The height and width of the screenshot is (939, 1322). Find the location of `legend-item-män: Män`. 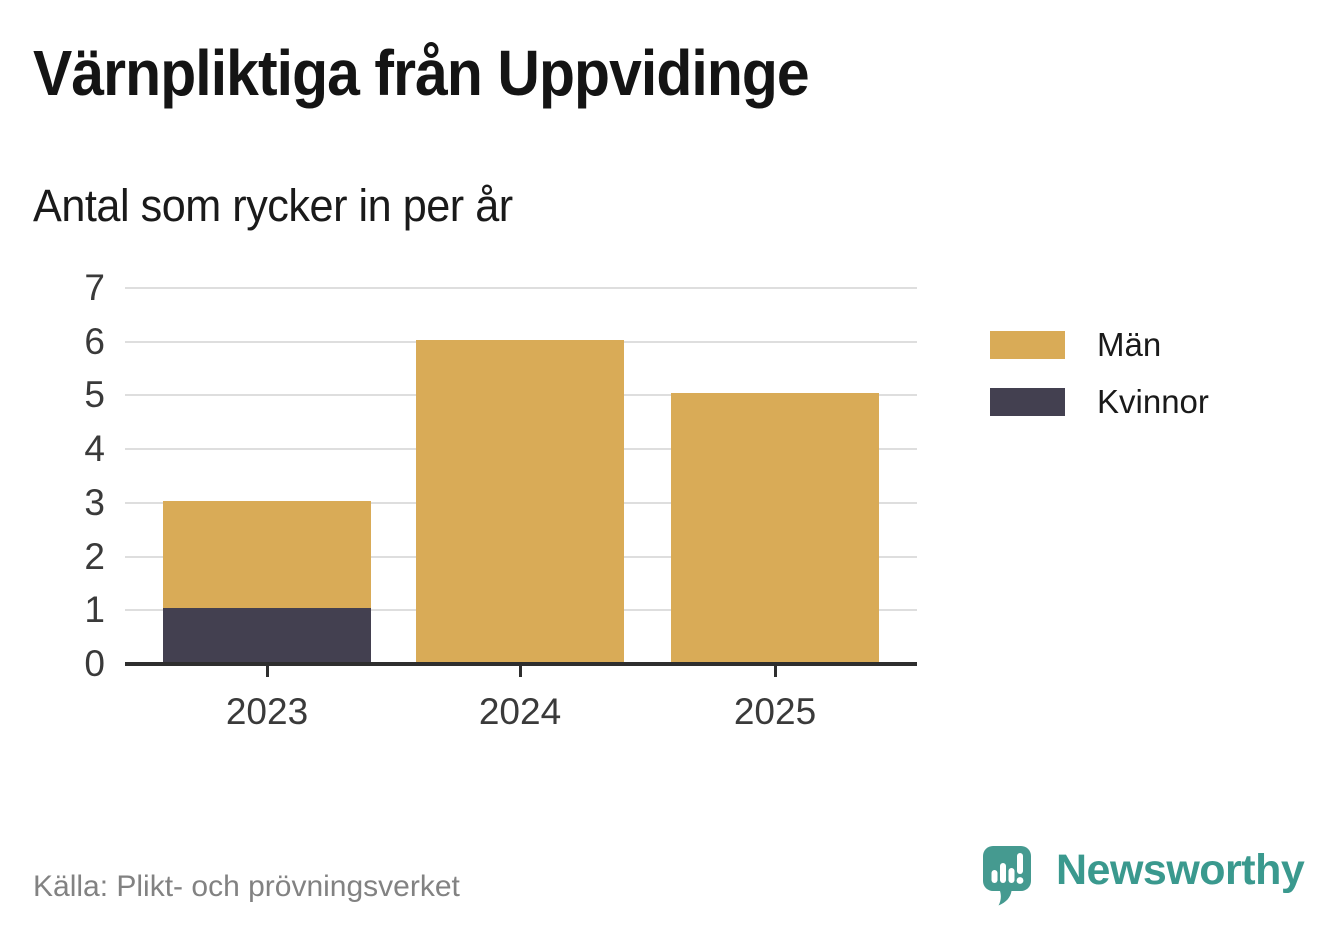

legend-item-män: Män is located at coordinates (1099, 344).